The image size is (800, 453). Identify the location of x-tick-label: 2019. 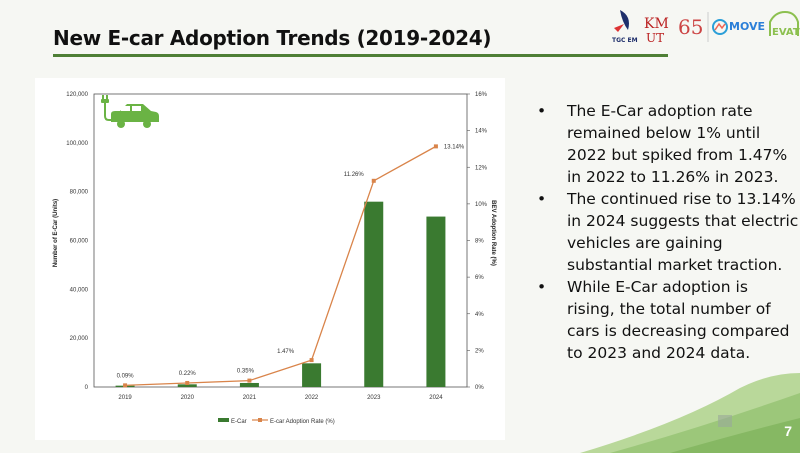
(125, 398).